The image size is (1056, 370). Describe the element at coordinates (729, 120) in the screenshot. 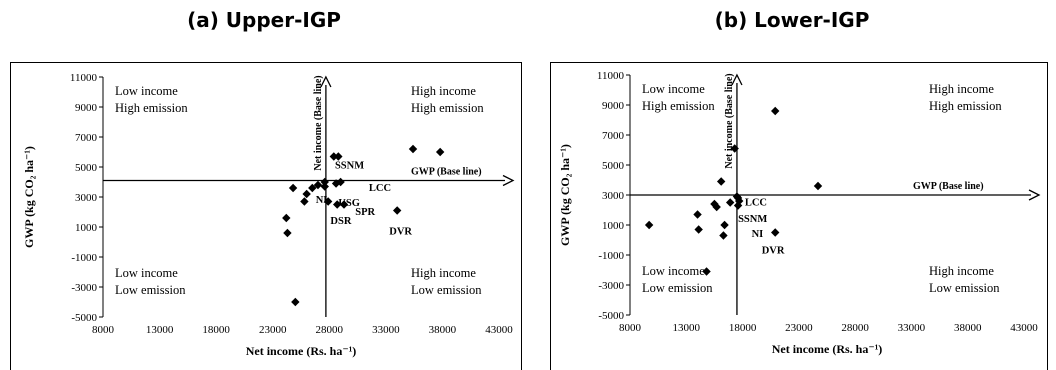

I see `net-income-baseline-label: Net income (Base line)` at that location.